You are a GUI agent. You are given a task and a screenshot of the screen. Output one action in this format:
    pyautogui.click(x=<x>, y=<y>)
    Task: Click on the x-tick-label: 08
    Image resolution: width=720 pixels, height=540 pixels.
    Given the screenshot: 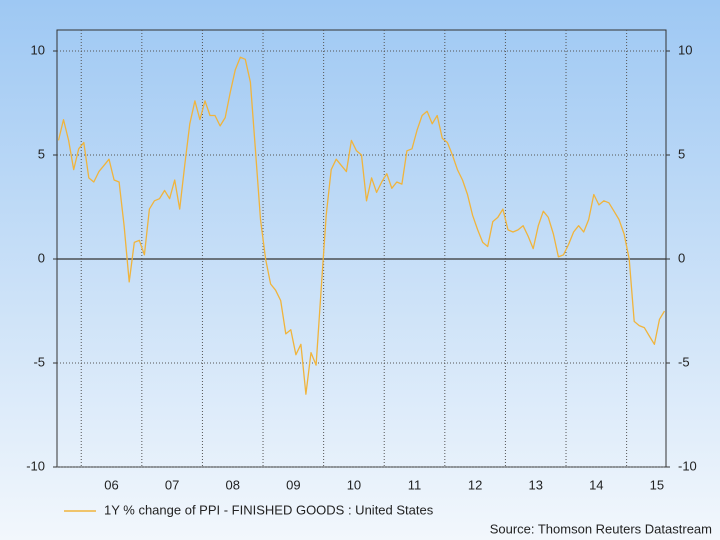 What is the action you would take?
    pyautogui.click(x=232, y=484)
    